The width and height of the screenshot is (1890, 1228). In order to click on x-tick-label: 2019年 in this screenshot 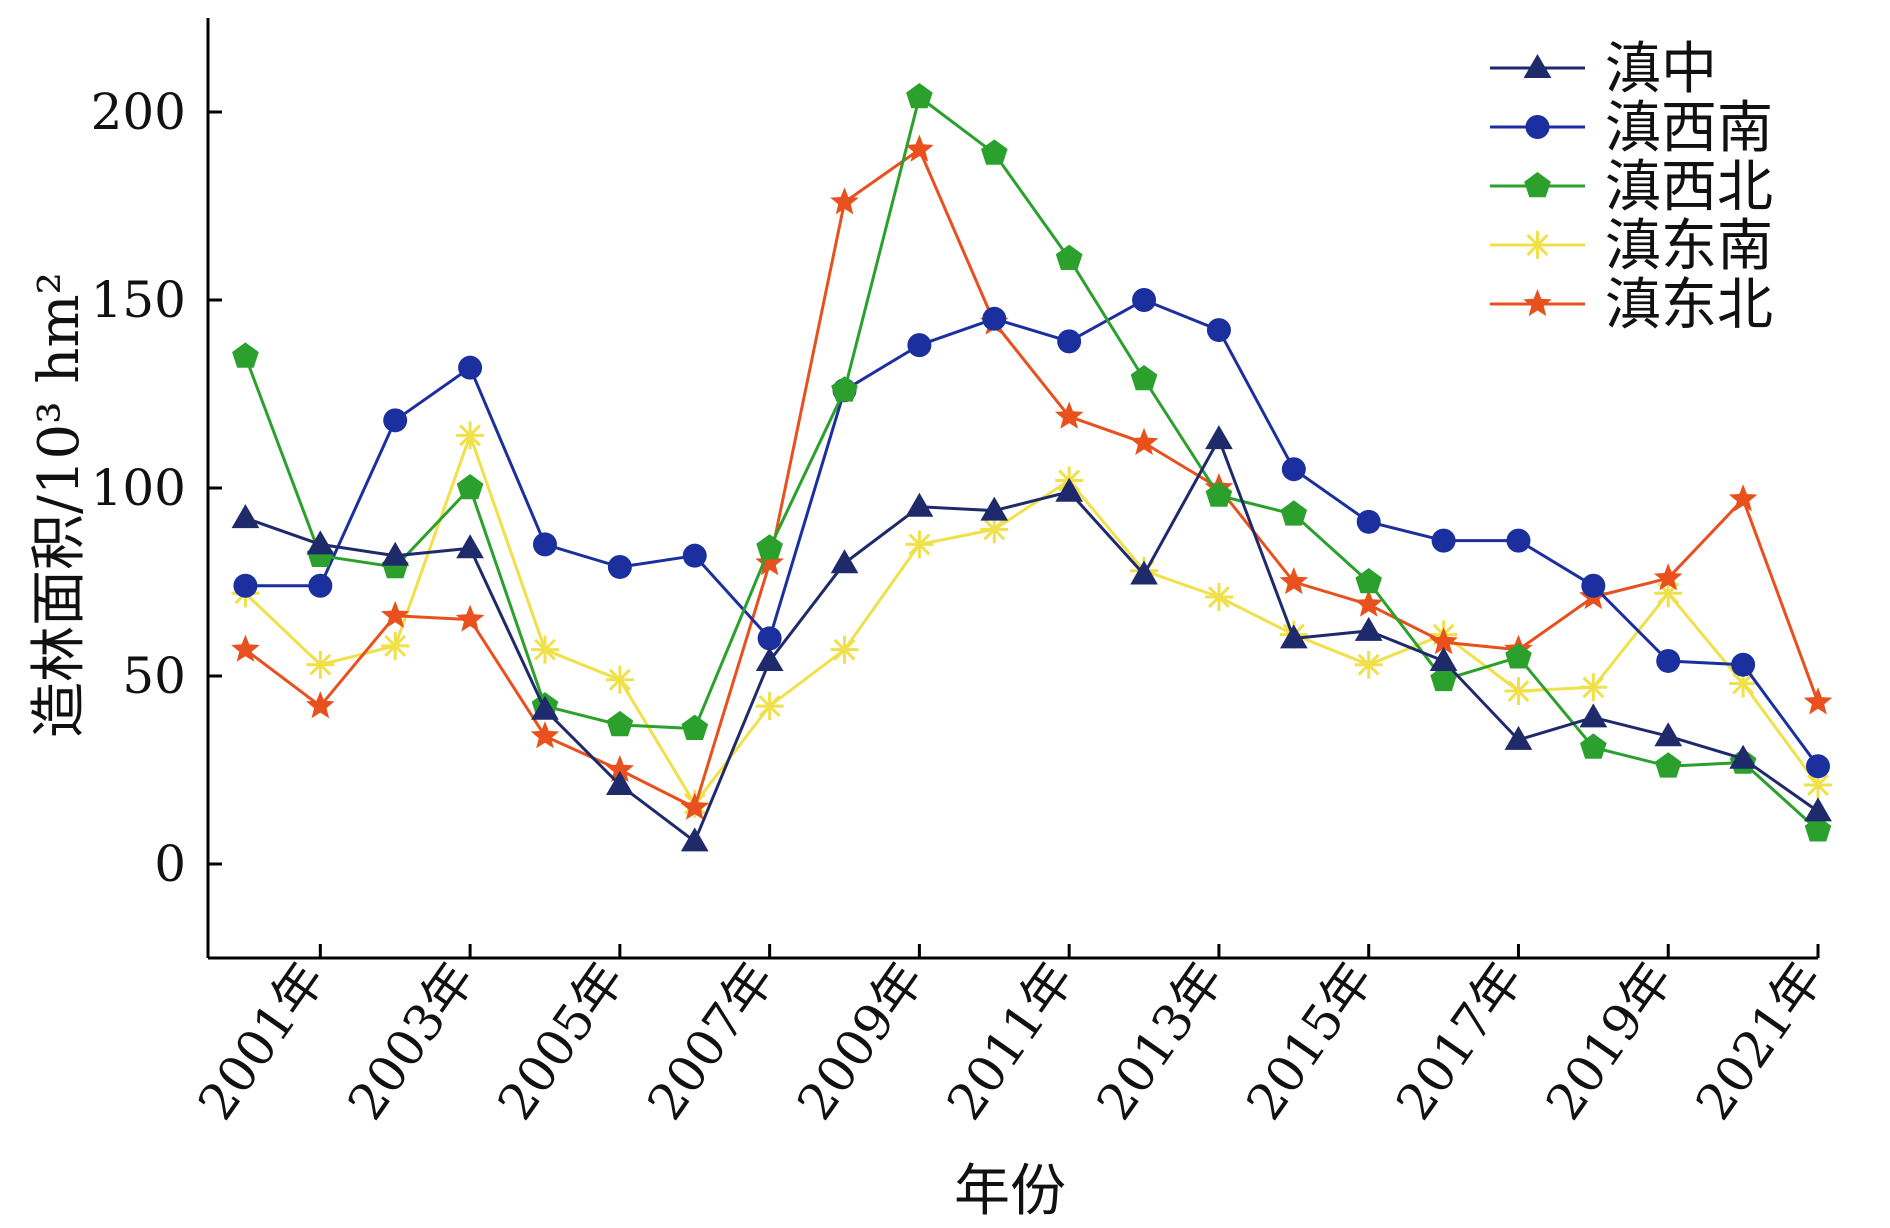, I will do `click(1609, 1041)`.